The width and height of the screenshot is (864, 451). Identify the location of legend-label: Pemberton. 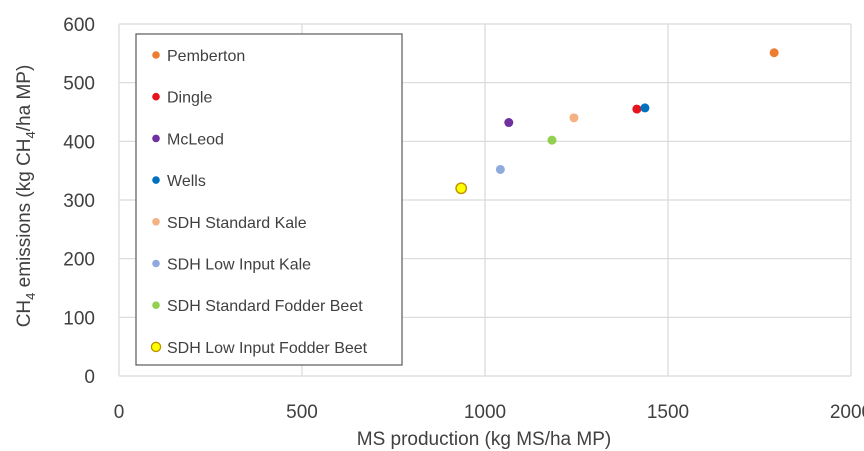
(206, 56).